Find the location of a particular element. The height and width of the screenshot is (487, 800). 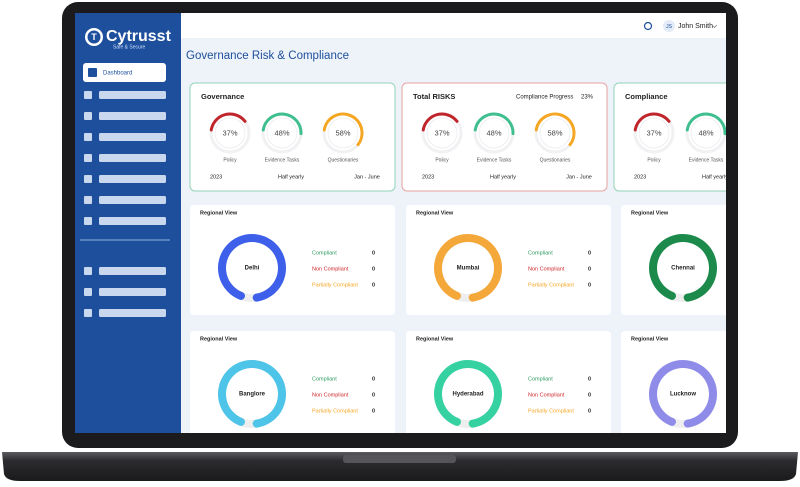

user-name: John Smith is located at coordinates (695, 26).